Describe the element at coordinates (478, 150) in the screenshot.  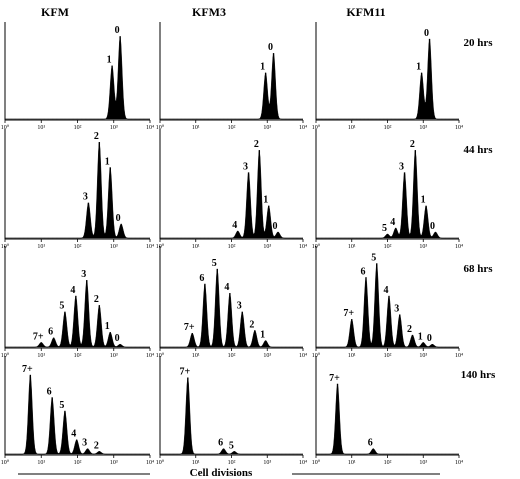
I see `row-label-44-hrs: 44 hrs` at that location.